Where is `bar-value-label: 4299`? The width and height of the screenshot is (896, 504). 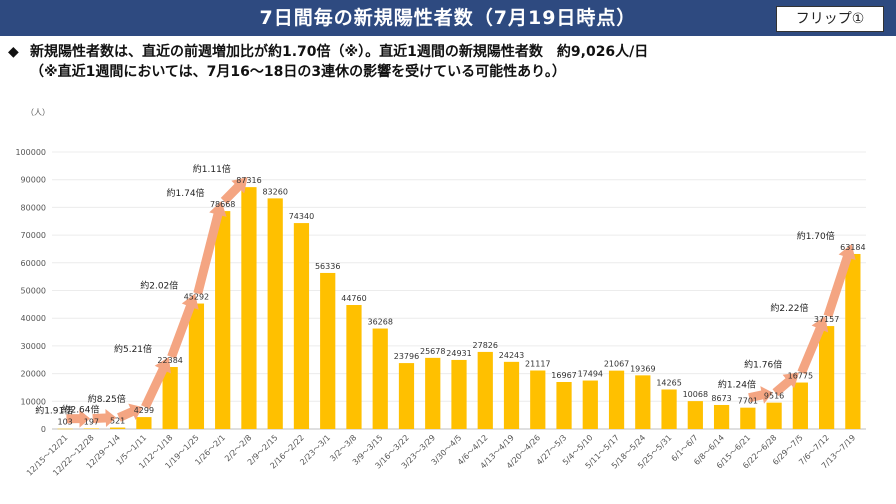
bar-value-label: 4299 is located at coordinates (144, 410).